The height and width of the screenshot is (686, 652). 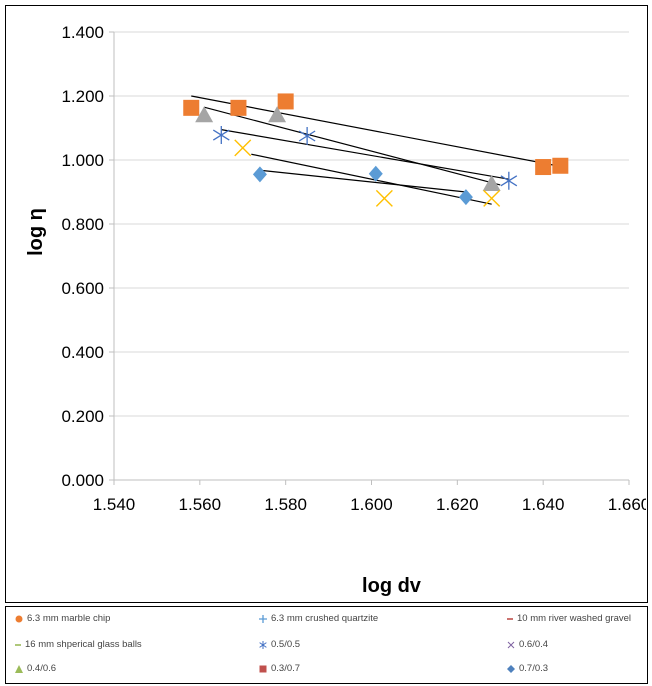 I want to click on legend-label: 0.6/0.4, so click(x=534, y=644).